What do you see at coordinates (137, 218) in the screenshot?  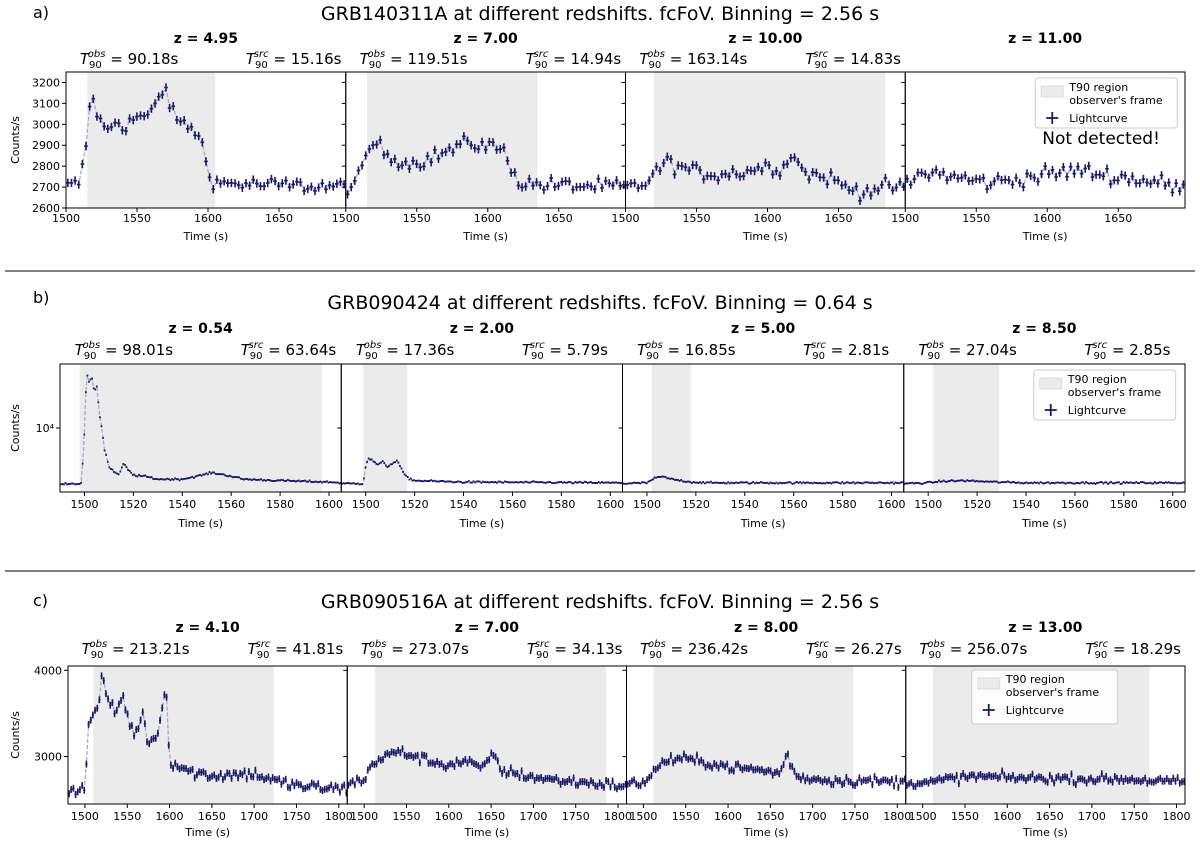 I see `x-tick-label: 1550` at bounding box center [137, 218].